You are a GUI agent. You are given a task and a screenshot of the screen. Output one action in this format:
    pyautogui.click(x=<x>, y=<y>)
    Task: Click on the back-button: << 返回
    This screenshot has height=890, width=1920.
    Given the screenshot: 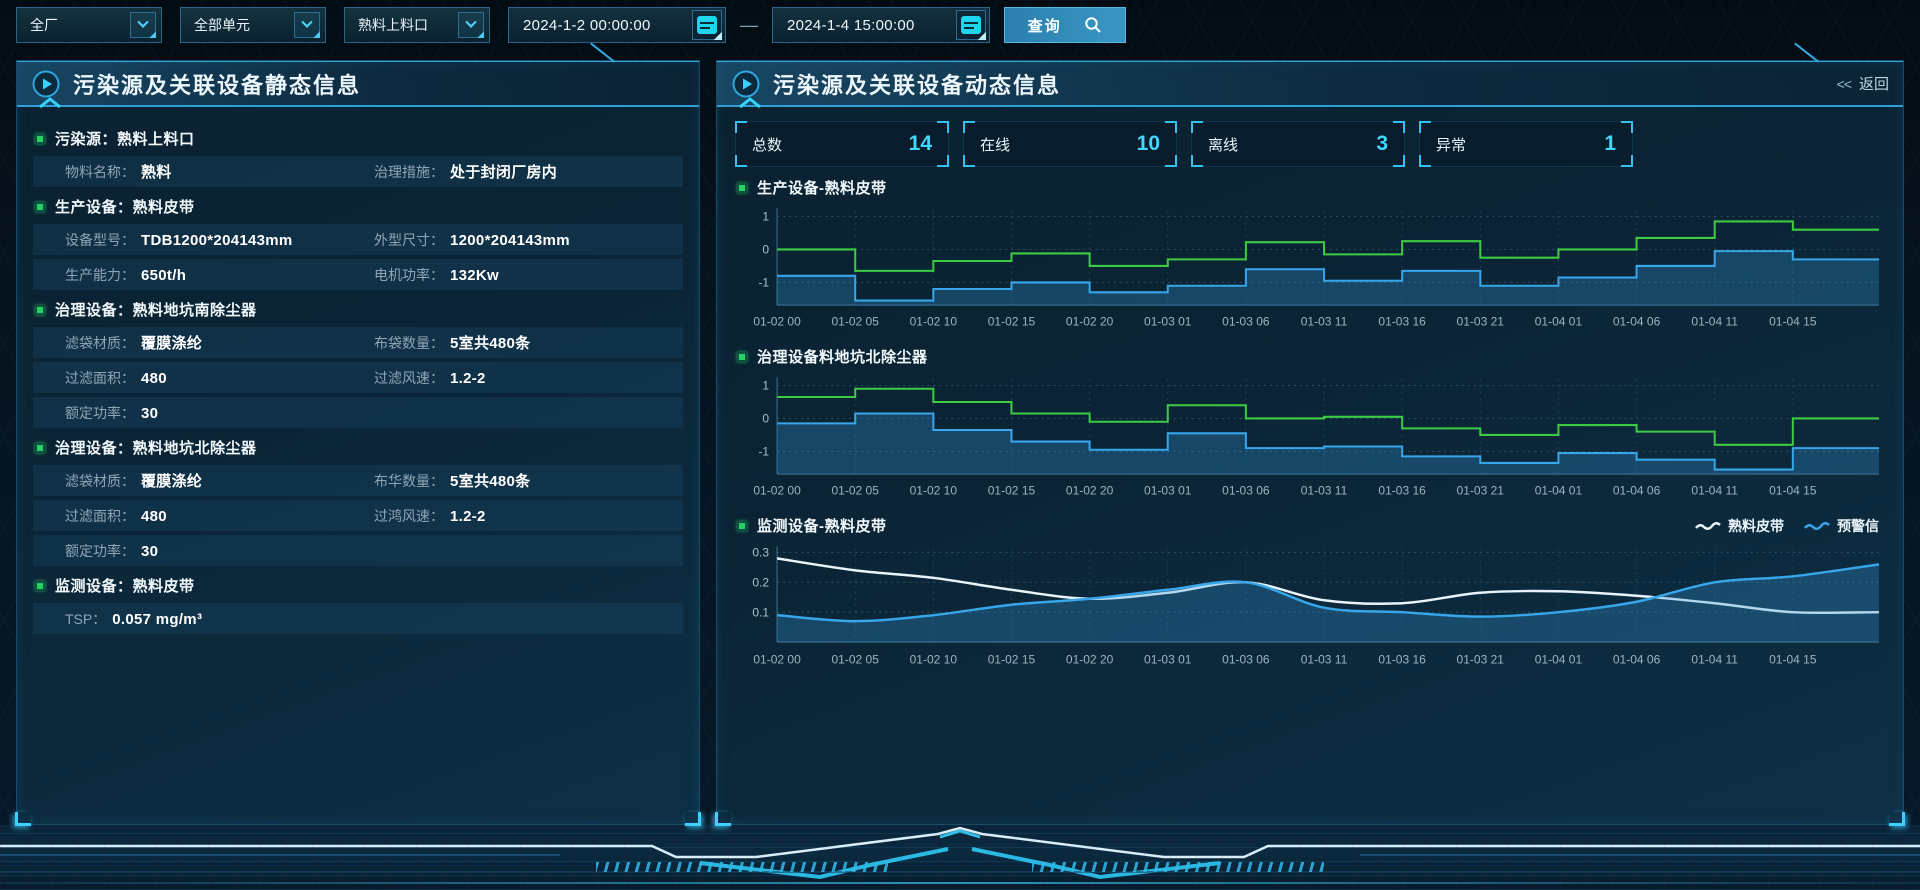 What is the action you would take?
    pyautogui.click(x=1863, y=83)
    